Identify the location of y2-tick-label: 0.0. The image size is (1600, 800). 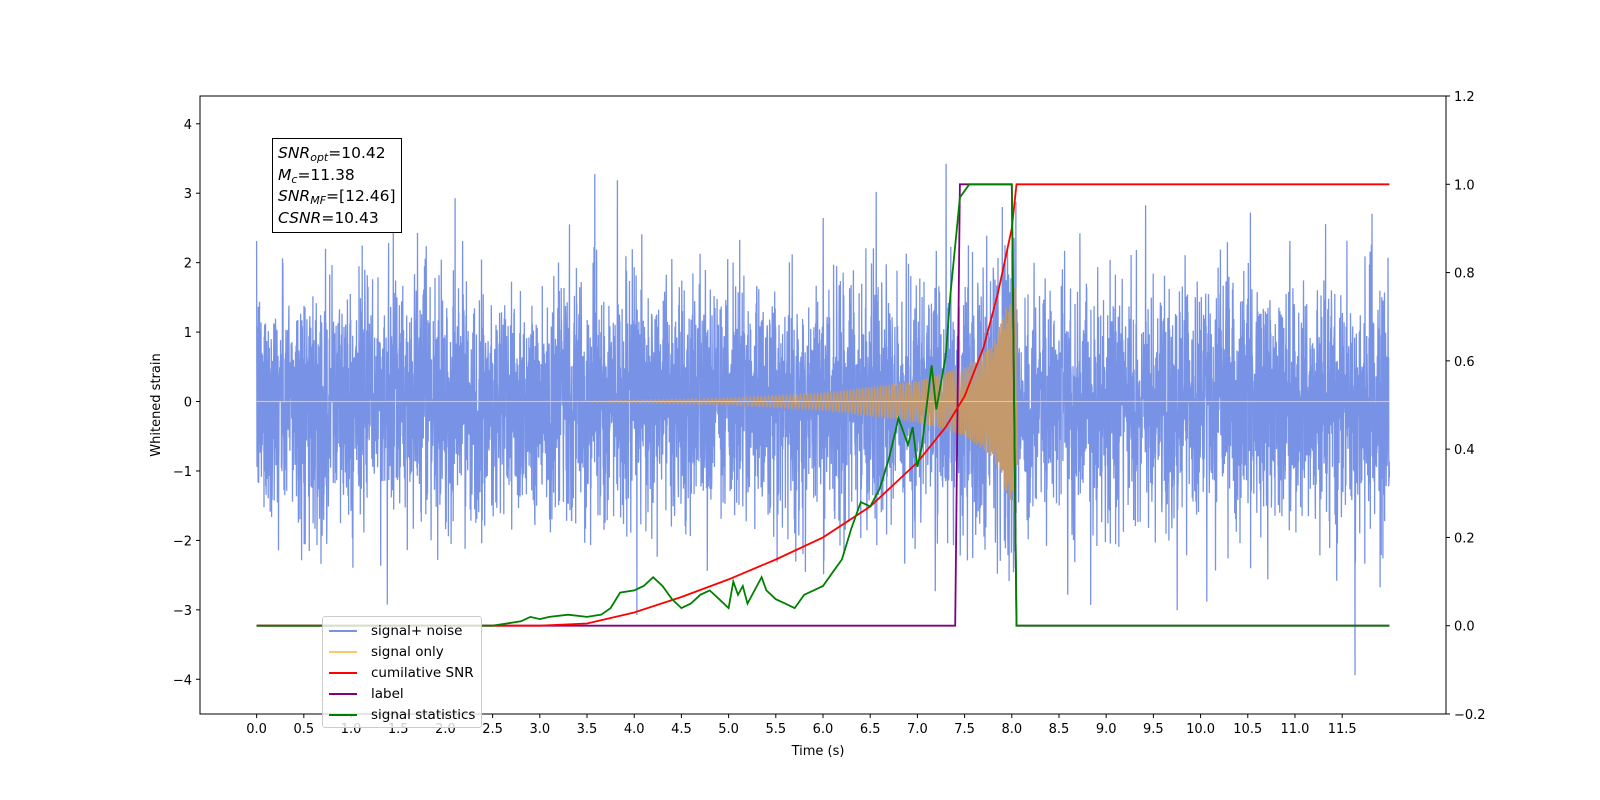
(1464, 627).